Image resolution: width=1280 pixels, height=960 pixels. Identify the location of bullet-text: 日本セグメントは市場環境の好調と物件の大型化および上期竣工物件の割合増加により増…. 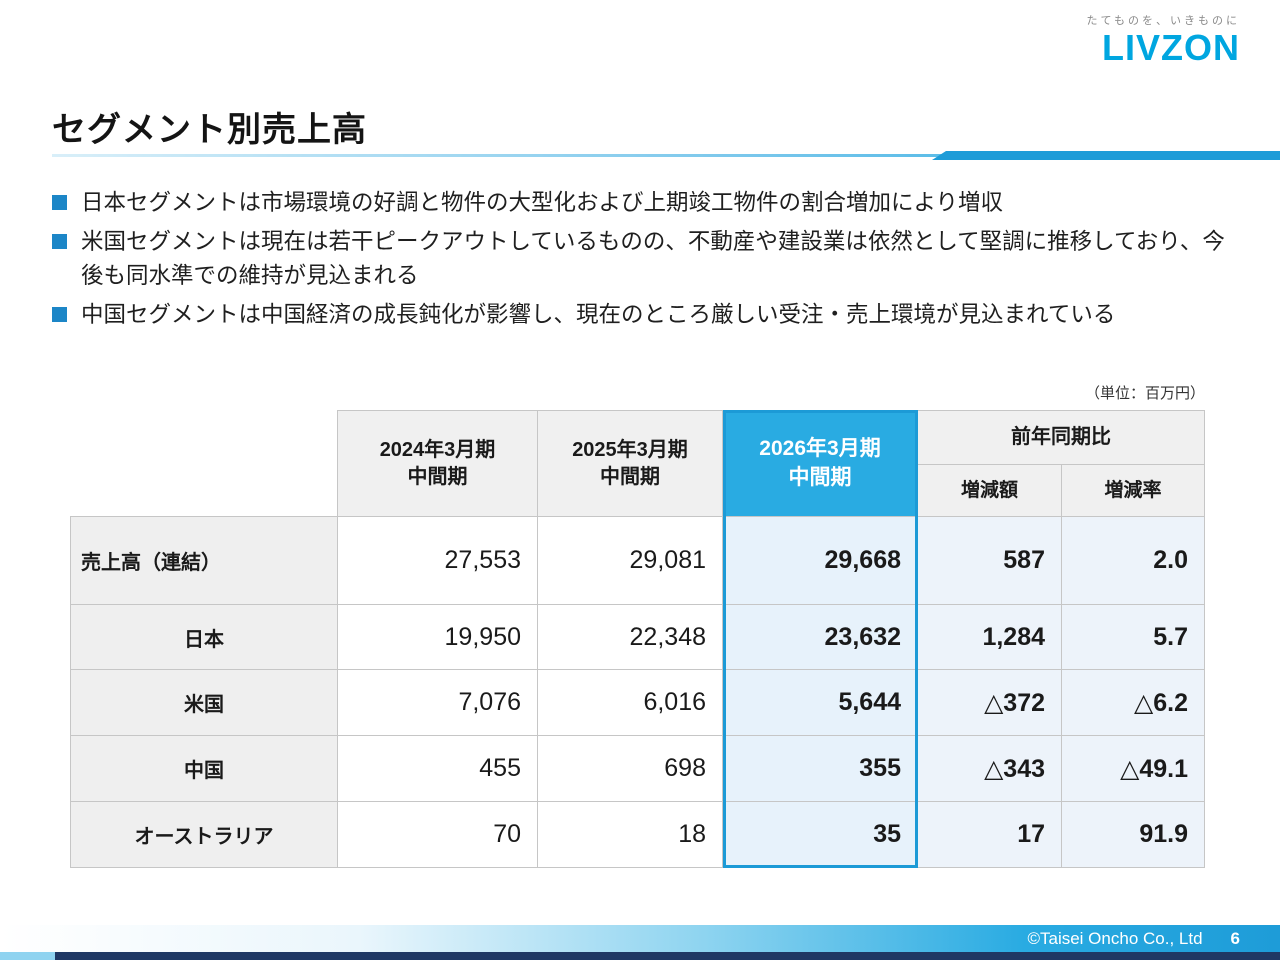
(542, 202).